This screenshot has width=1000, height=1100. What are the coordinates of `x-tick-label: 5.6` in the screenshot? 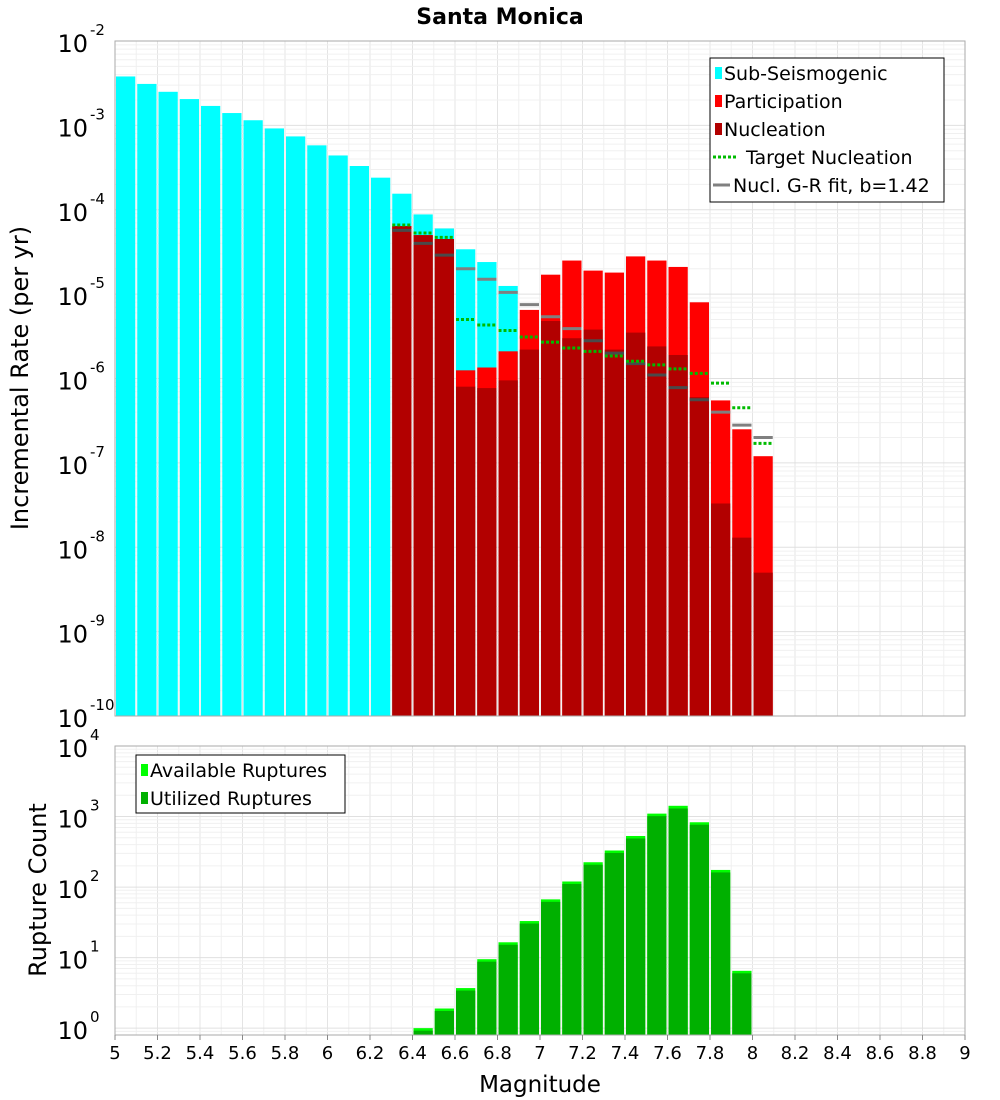 It's located at (242, 1053).